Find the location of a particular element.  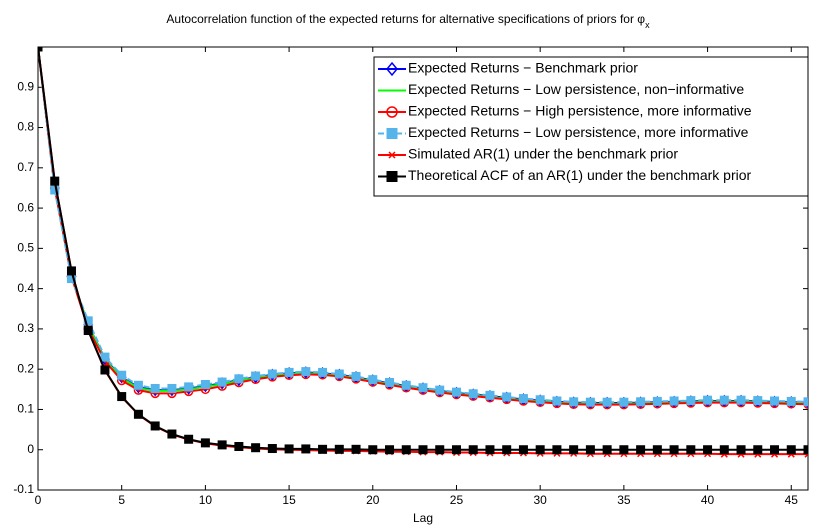

x-tick-label: 5 is located at coordinates (121, 500).